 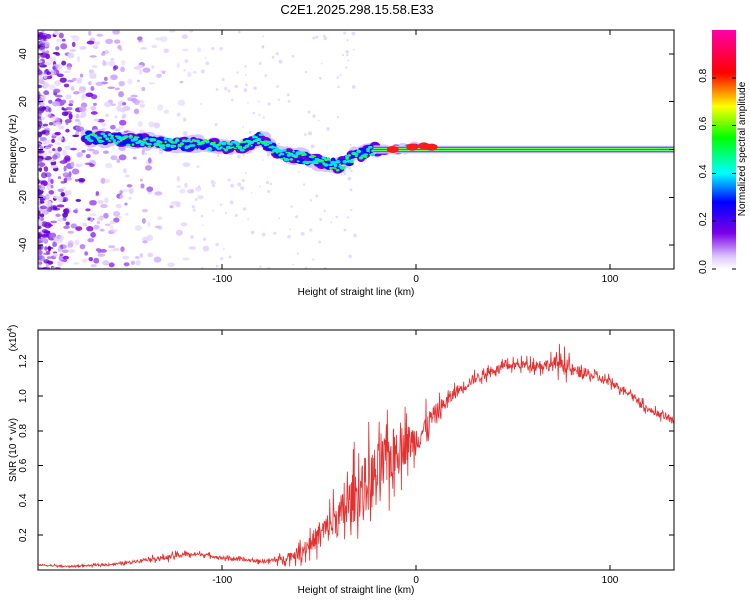 What do you see at coordinates (23, 361) in the screenshot?
I see `y-tick-label: 1.2` at bounding box center [23, 361].